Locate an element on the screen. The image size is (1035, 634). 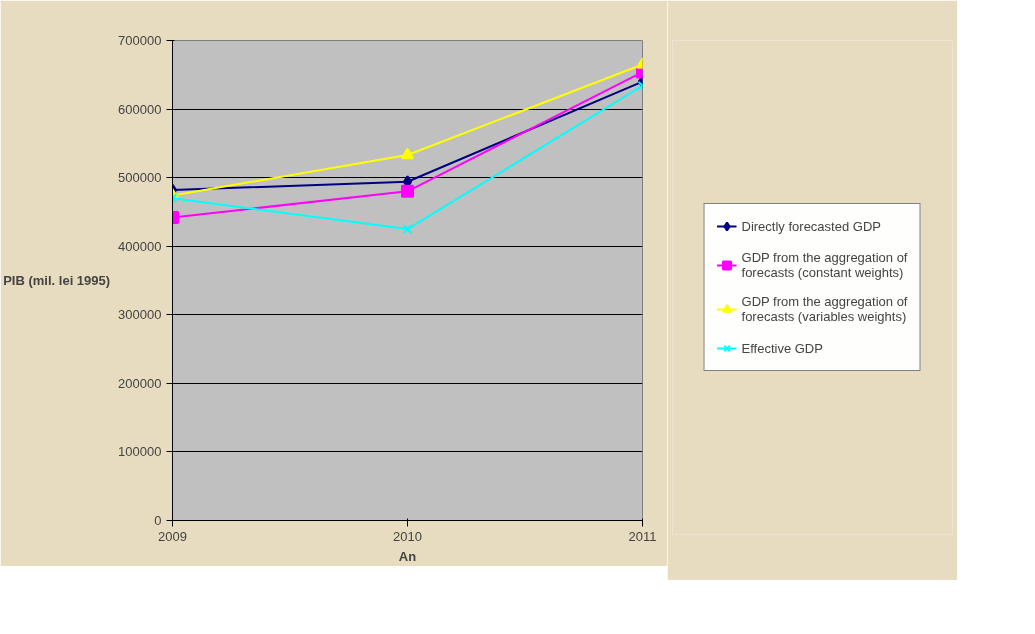
legend-label: GDP from the aggregation of forecasts (constant weights) is located at coordinates (824, 265).